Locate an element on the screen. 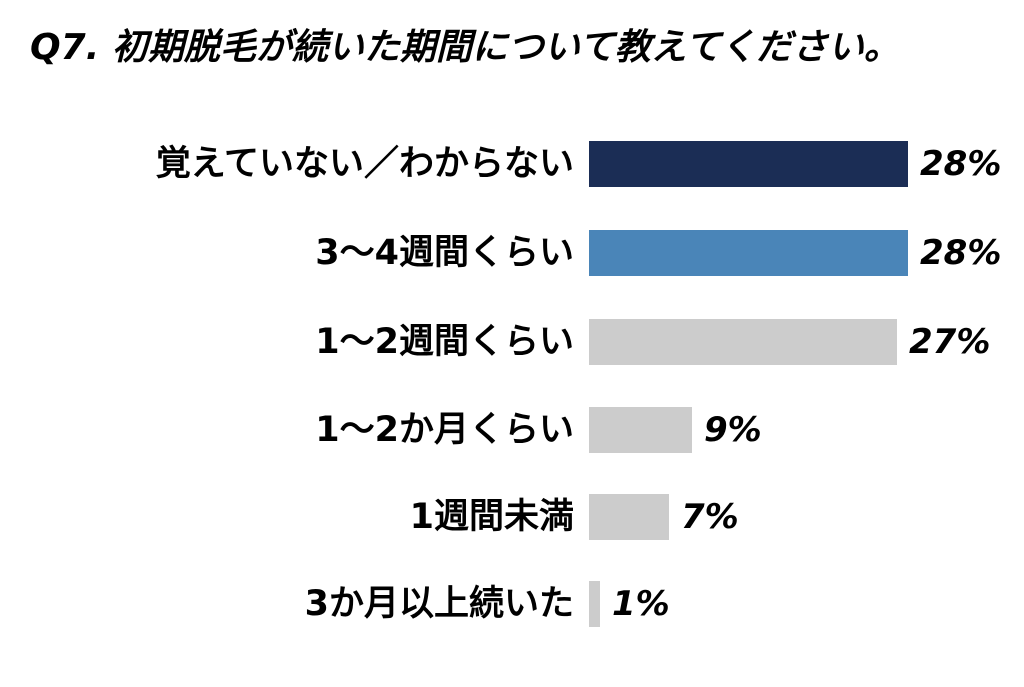  category-label: 1週間未満 is located at coordinates (491, 517).